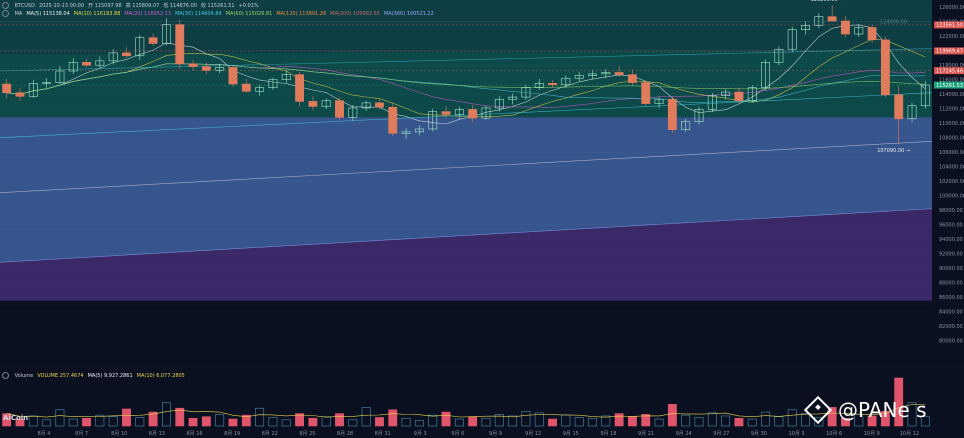 The height and width of the screenshot is (438, 964). Describe the element at coordinates (44, 434) in the screenshot. I see `x-tick-label: 8月 4` at that location.